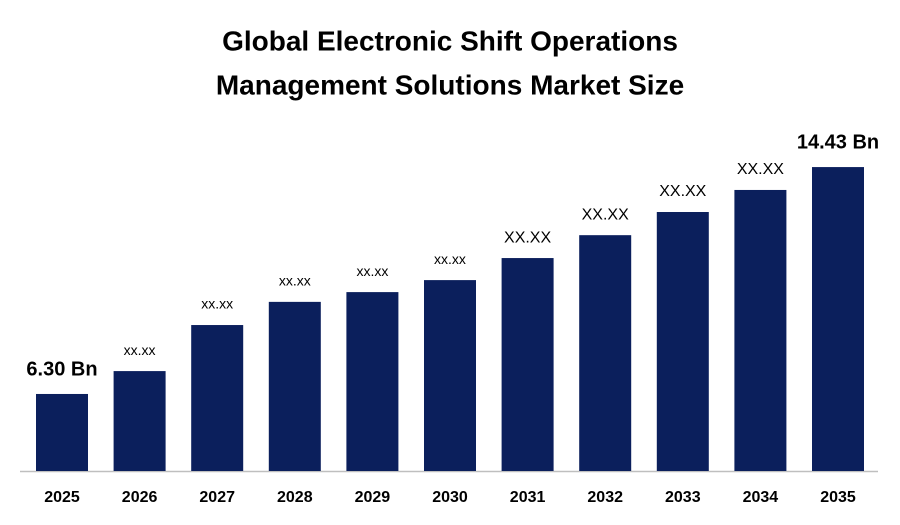 The width and height of the screenshot is (900, 525). Describe the element at coordinates (605, 497) in the screenshot. I see `x-tick-label: 2032` at that location.